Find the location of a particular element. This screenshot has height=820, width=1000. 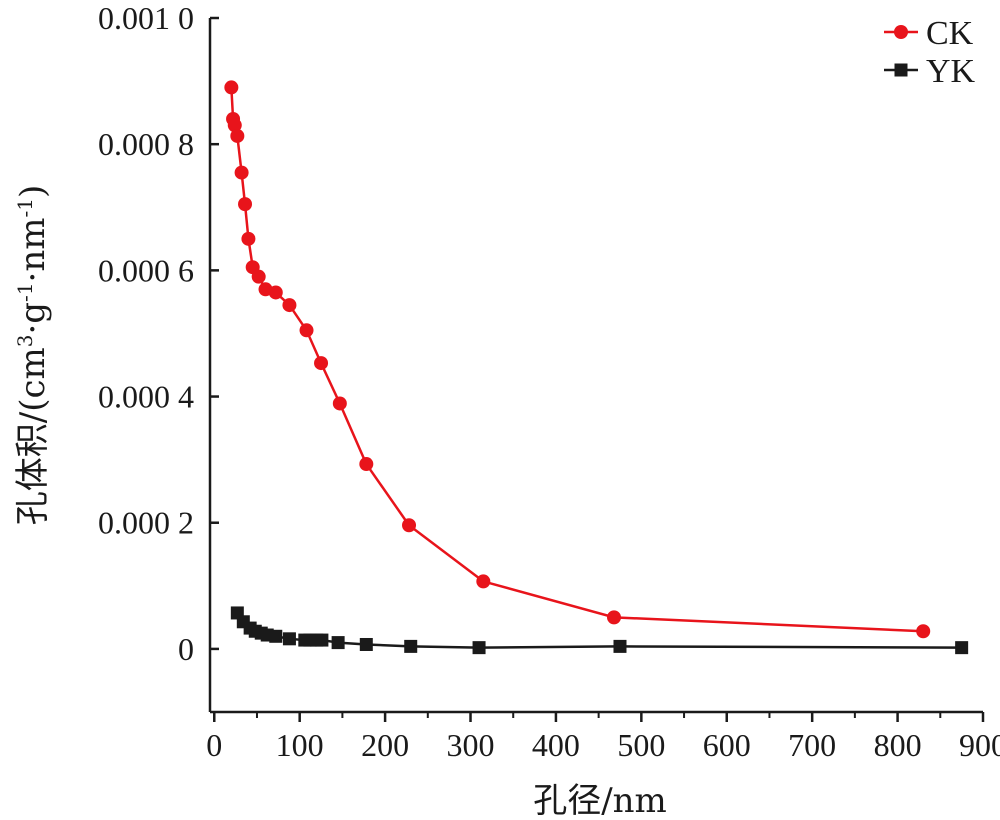

y-axis-title-sup3: -1 is located at coordinates (25, 207).